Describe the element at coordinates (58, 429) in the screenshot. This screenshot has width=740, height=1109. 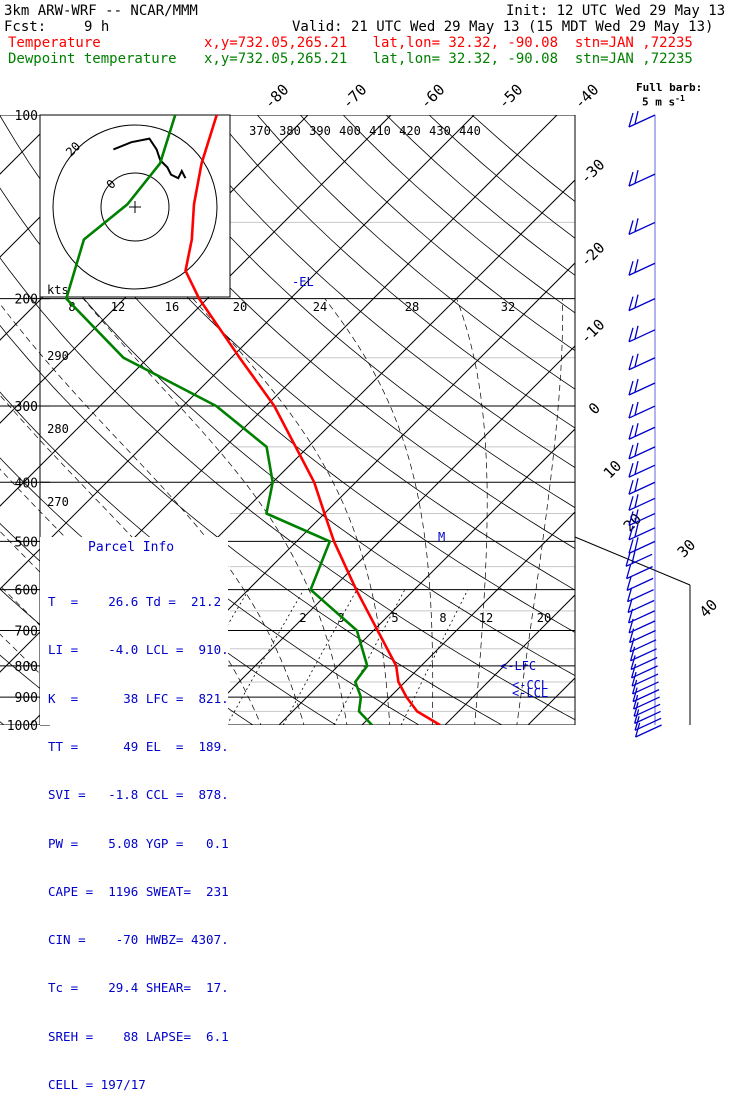
I see `dry-adiabat-label: 280` at that location.